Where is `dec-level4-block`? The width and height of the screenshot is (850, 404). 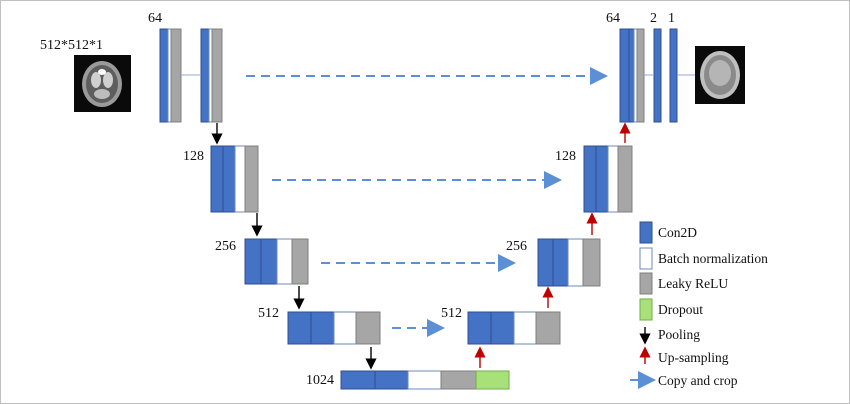
dec-level4-block is located at coordinates (514, 328).